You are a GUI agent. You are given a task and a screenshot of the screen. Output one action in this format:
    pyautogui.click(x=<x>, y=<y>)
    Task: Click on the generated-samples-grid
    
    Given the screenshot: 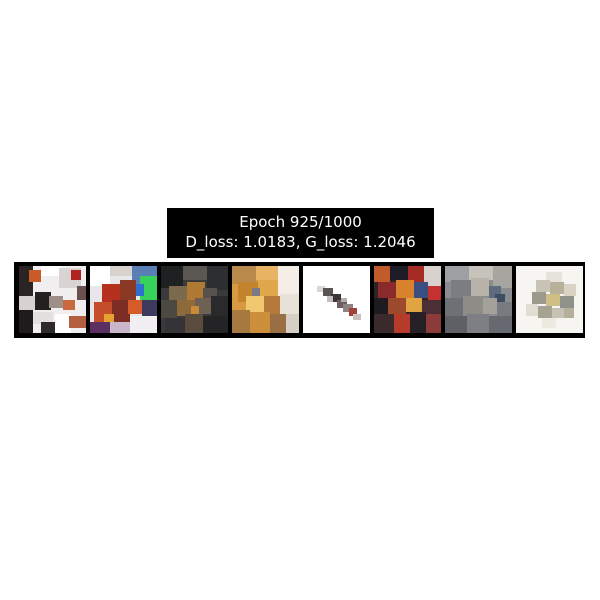 What is the action you would take?
    pyautogui.click(x=299, y=300)
    